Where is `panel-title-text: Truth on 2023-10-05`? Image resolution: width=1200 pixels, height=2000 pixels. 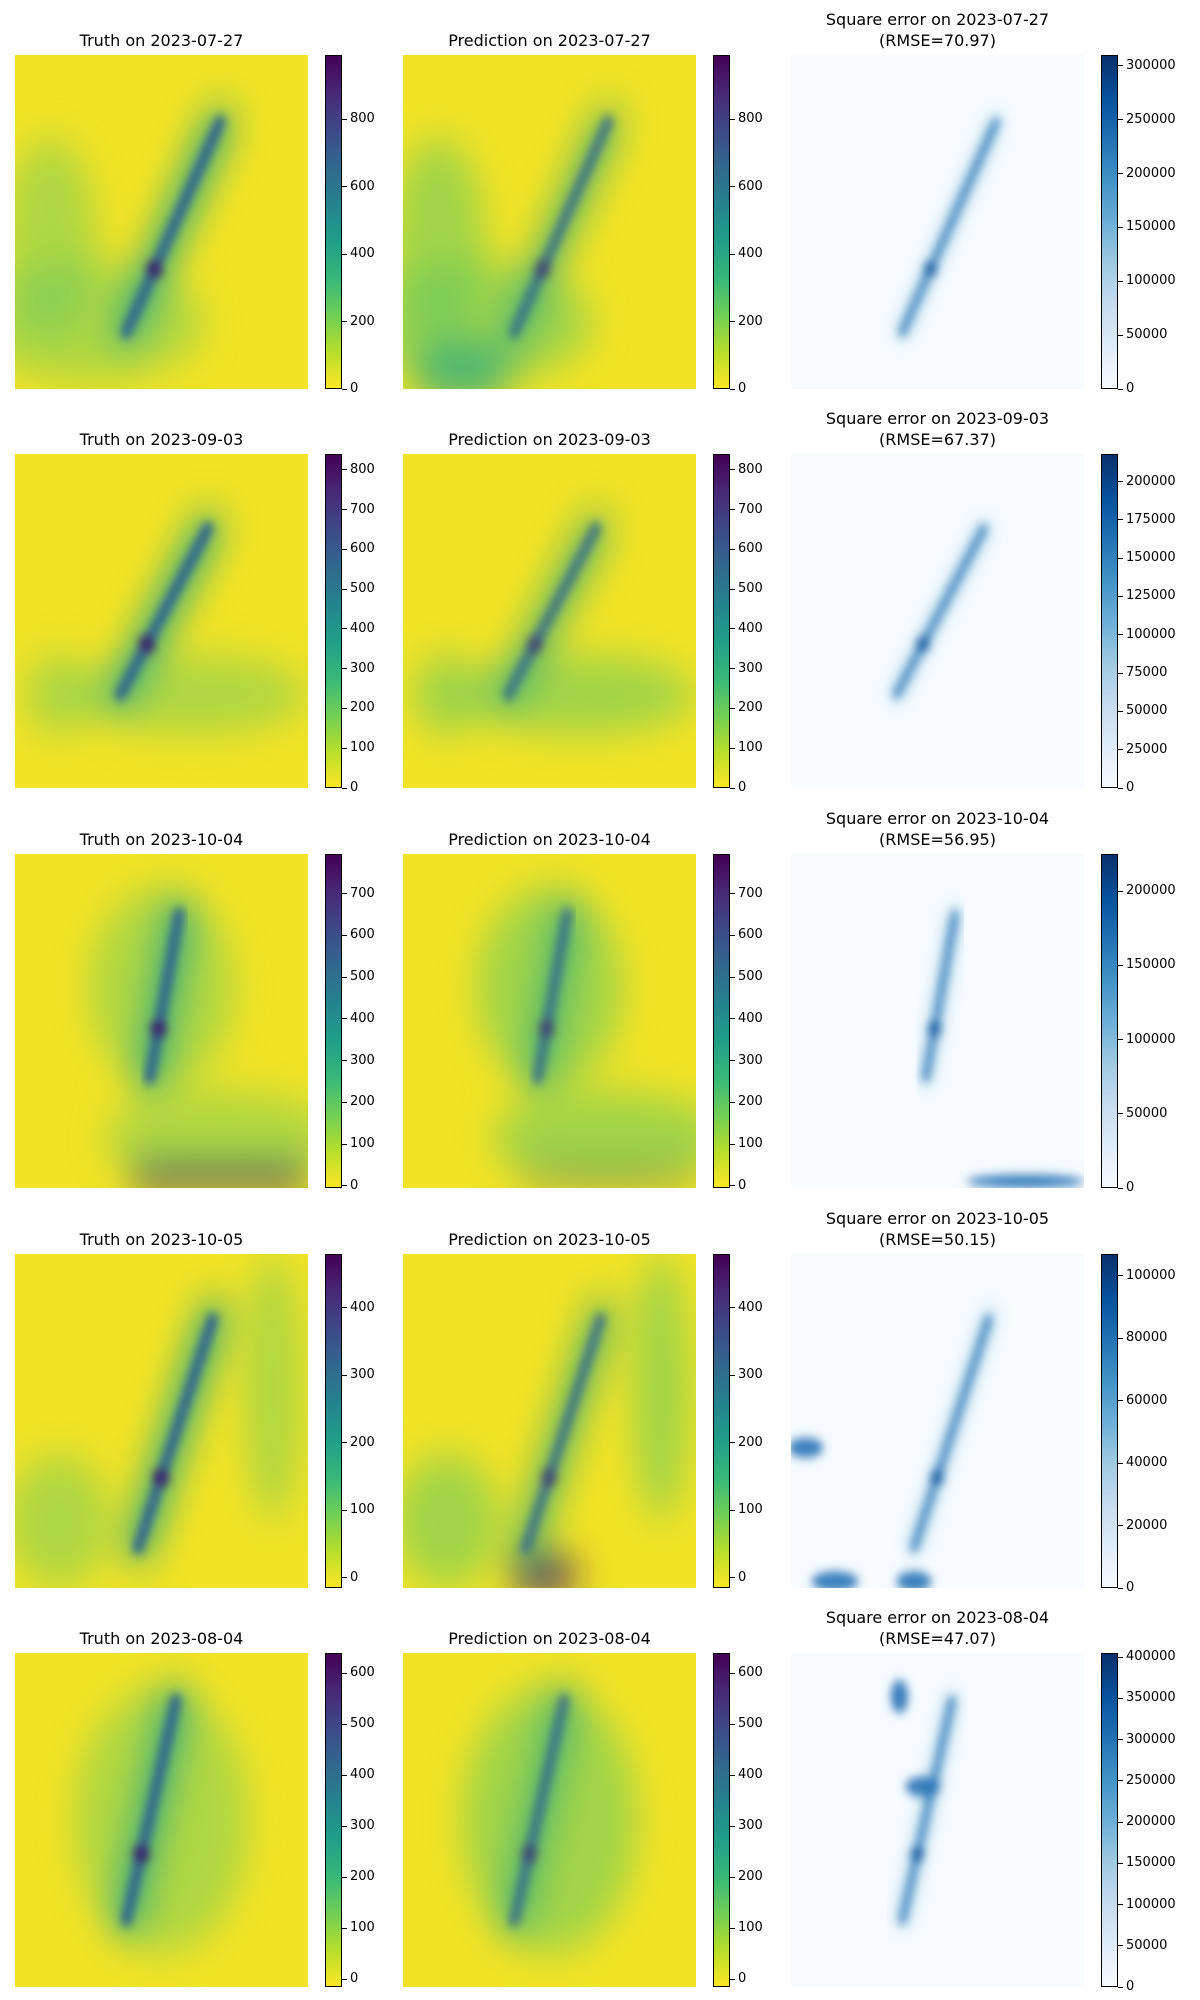
panel-title-text: Truth on 2023-10-05 is located at coordinates (161, 1239).